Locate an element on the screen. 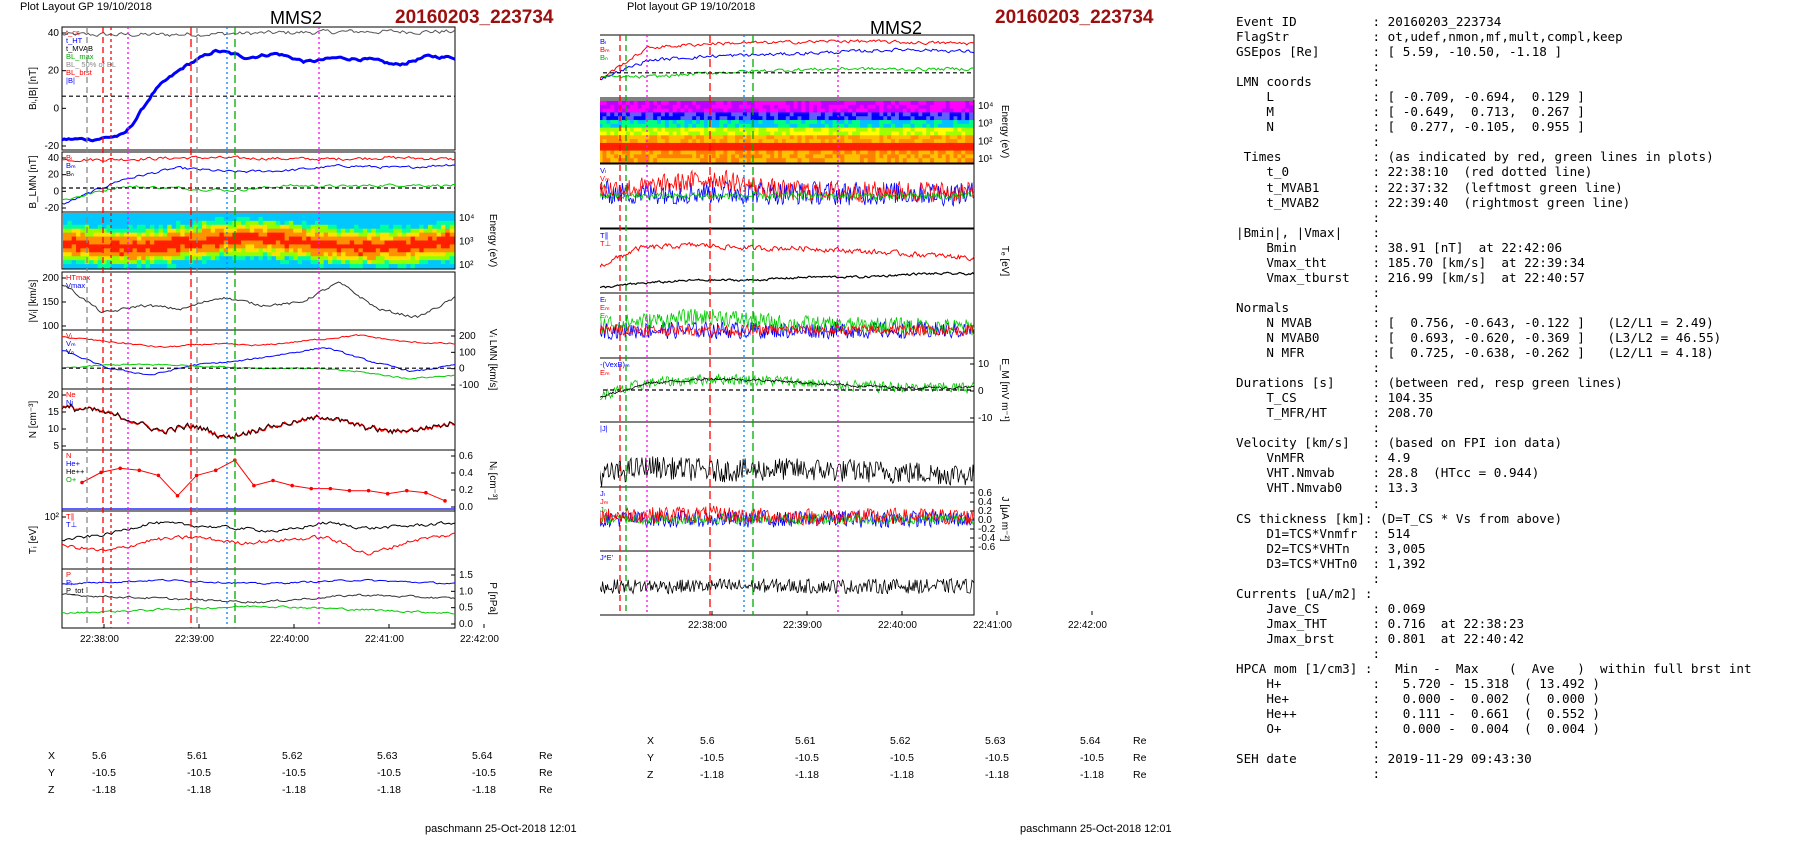 This screenshot has width=1804, height=841. left-vi-series is located at coordinates (258, 300).